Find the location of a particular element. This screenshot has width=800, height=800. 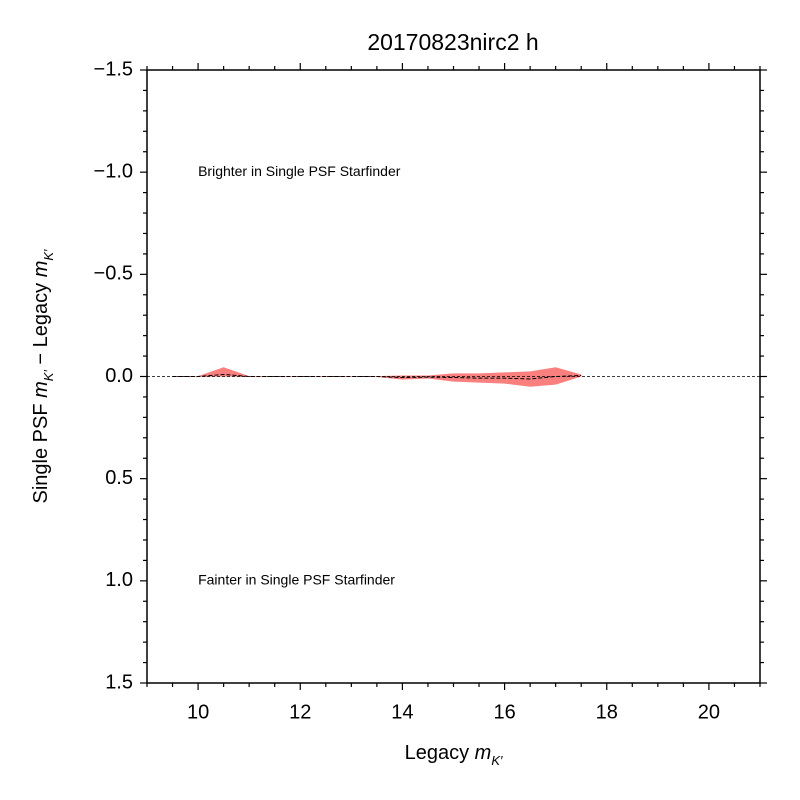

x-tick-label: 14 is located at coordinates (402, 712).